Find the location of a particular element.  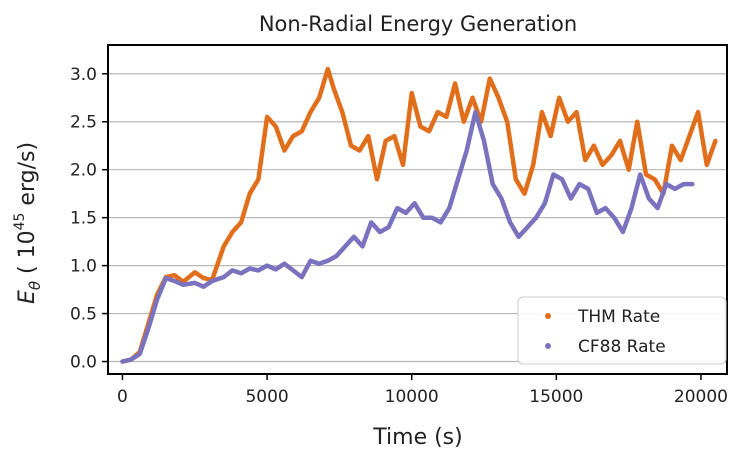

y-tick-label: 1.5 is located at coordinates (83, 219).